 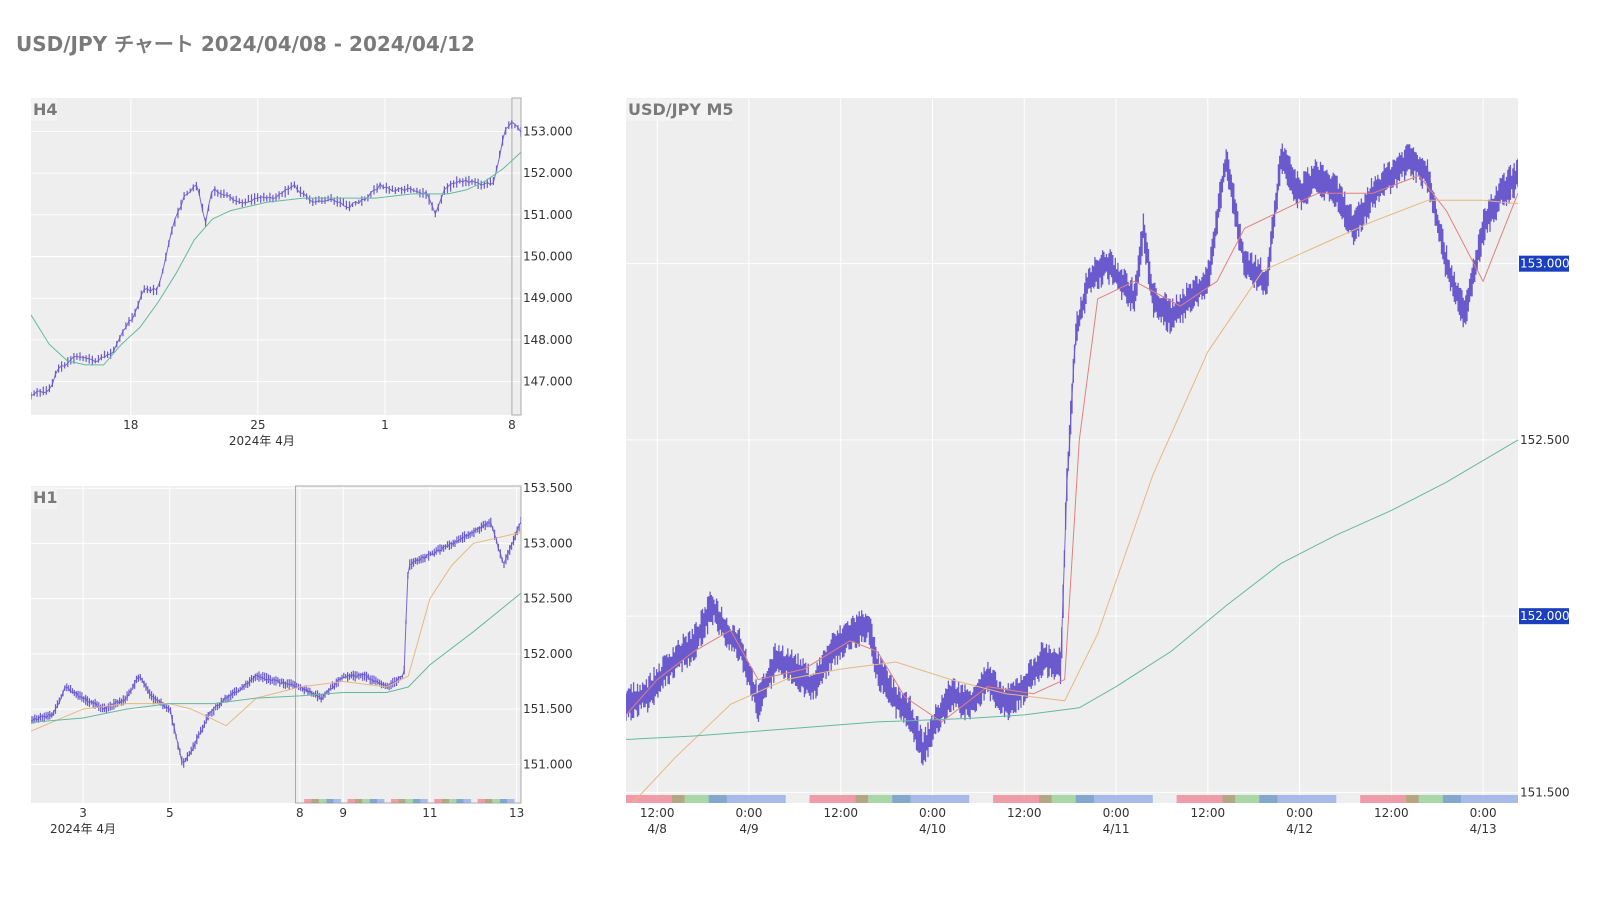 What do you see at coordinates (548, 488) in the screenshot?
I see `y-tick-label: 153.500` at bounding box center [548, 488].